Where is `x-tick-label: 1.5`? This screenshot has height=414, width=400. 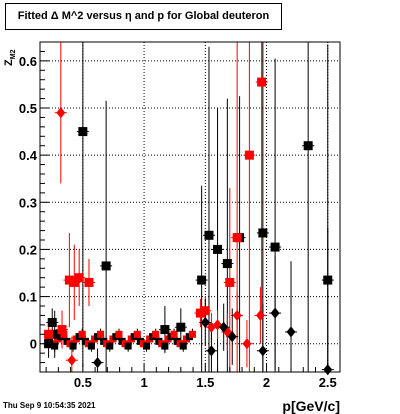 x-tick-label: 1.5 is located at coordinates (205, 382).